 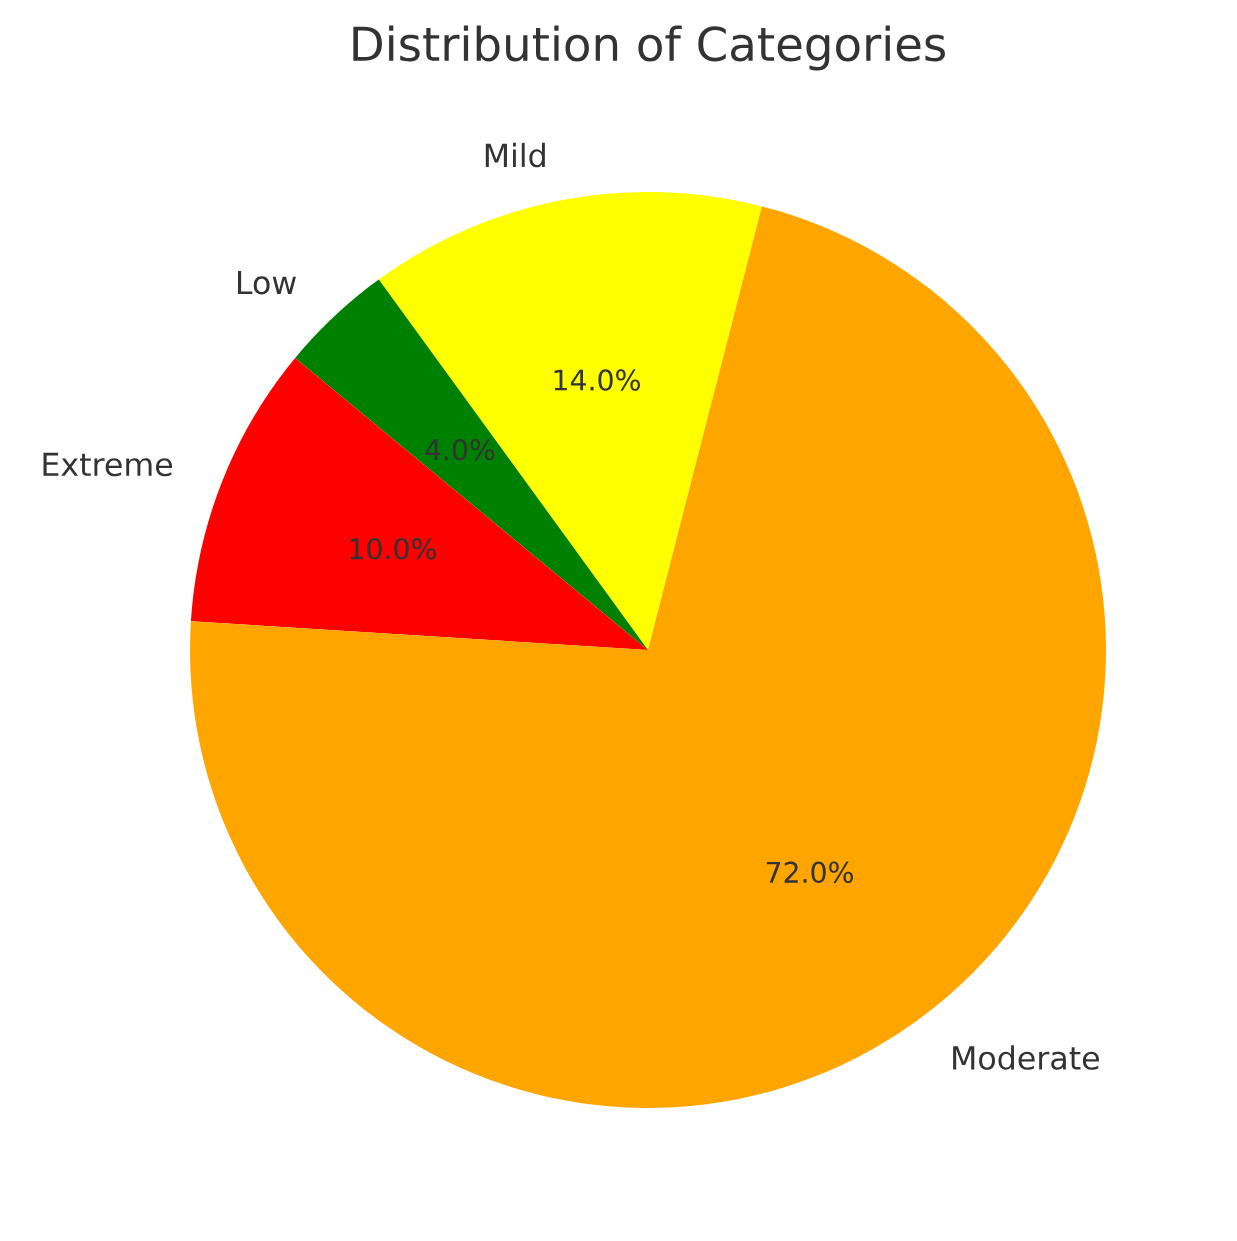 What do you see at coordinates (649, 48) in the screenshot?
I see `chart-title: Distribution of Categories` at bounding box center [649, 48].